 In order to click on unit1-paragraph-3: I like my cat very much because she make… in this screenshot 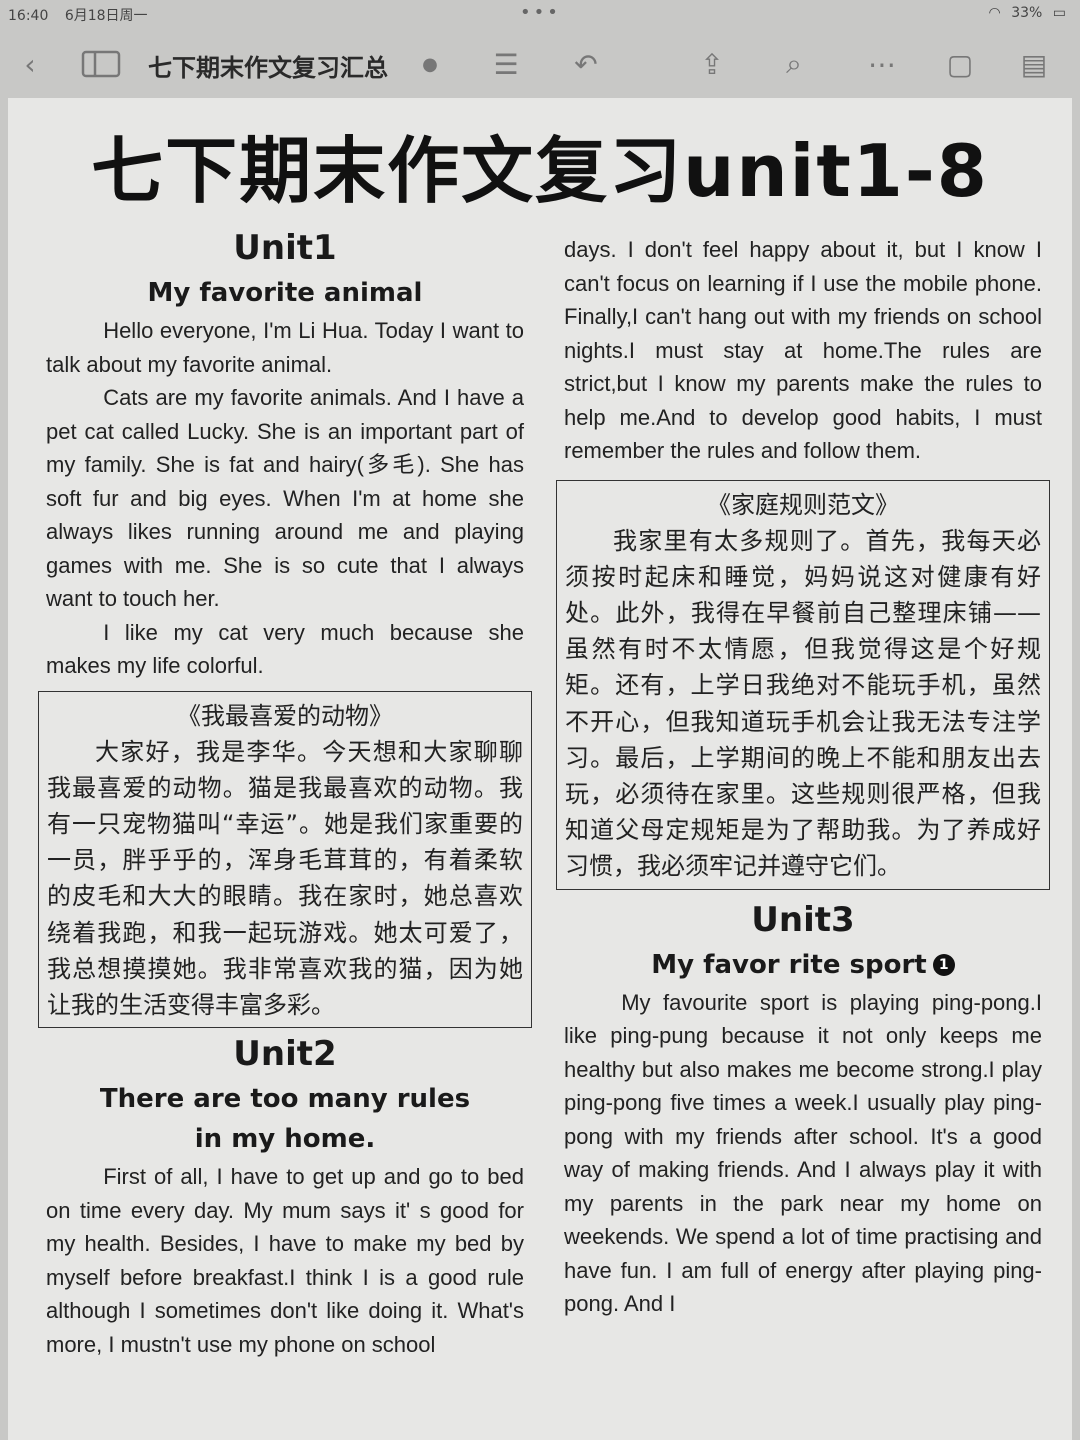, I will do `click(285, 649)`.